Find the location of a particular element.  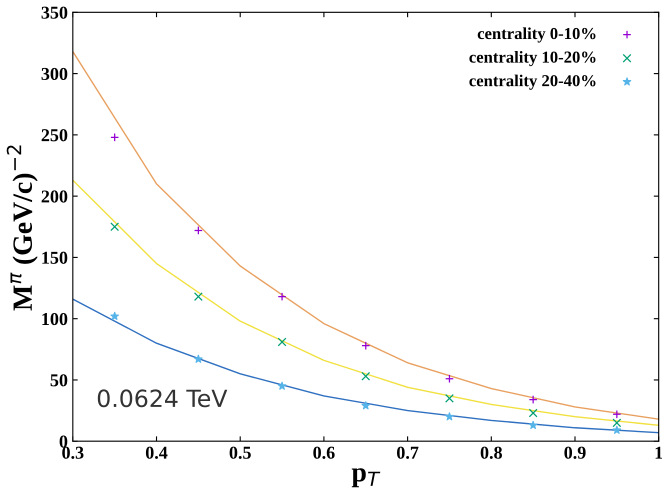

legend-label: centrality 20-40% is located at coordinates (532, 82).